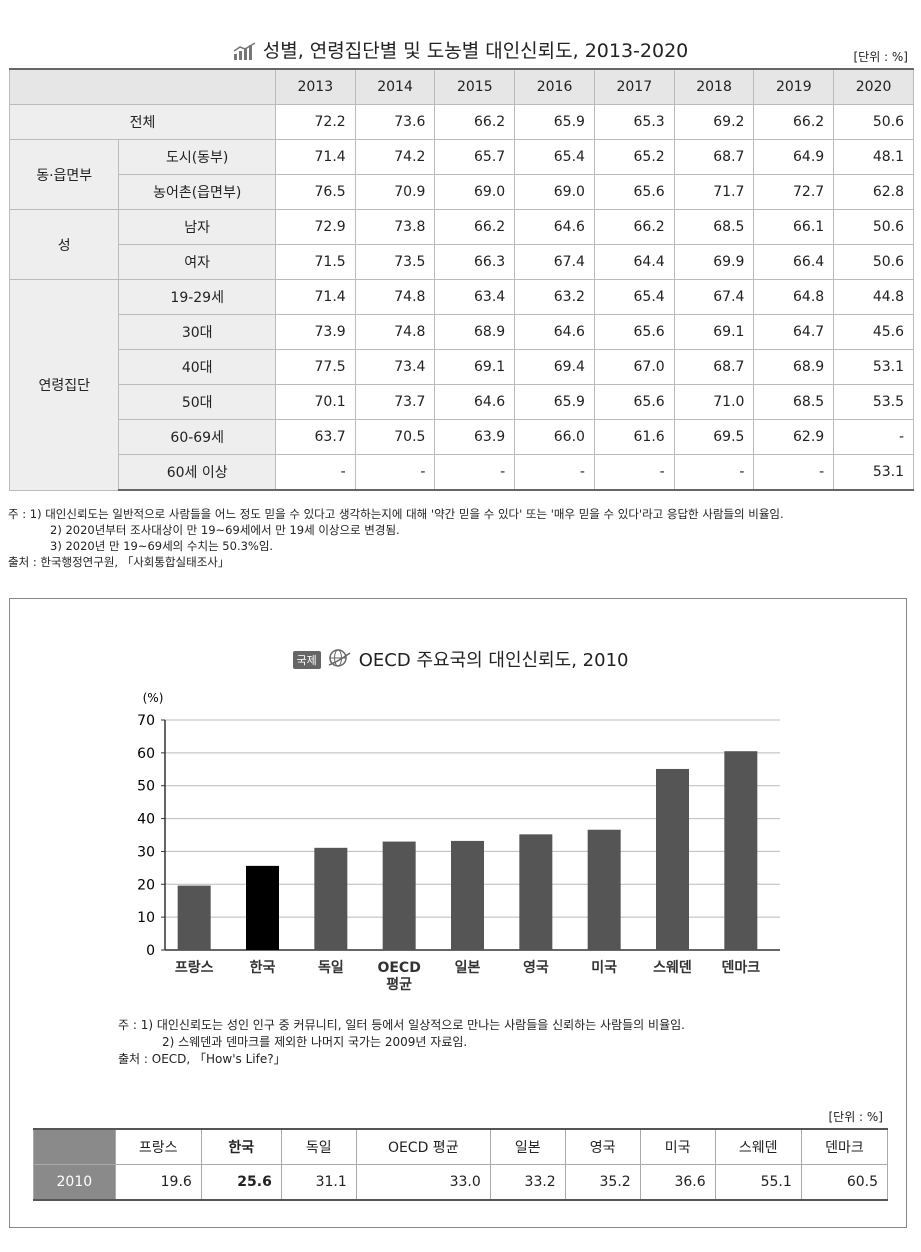  Describe the element at coordinates (475, 262) in the screenshot. I see `table-cell: 66.3` at that location.